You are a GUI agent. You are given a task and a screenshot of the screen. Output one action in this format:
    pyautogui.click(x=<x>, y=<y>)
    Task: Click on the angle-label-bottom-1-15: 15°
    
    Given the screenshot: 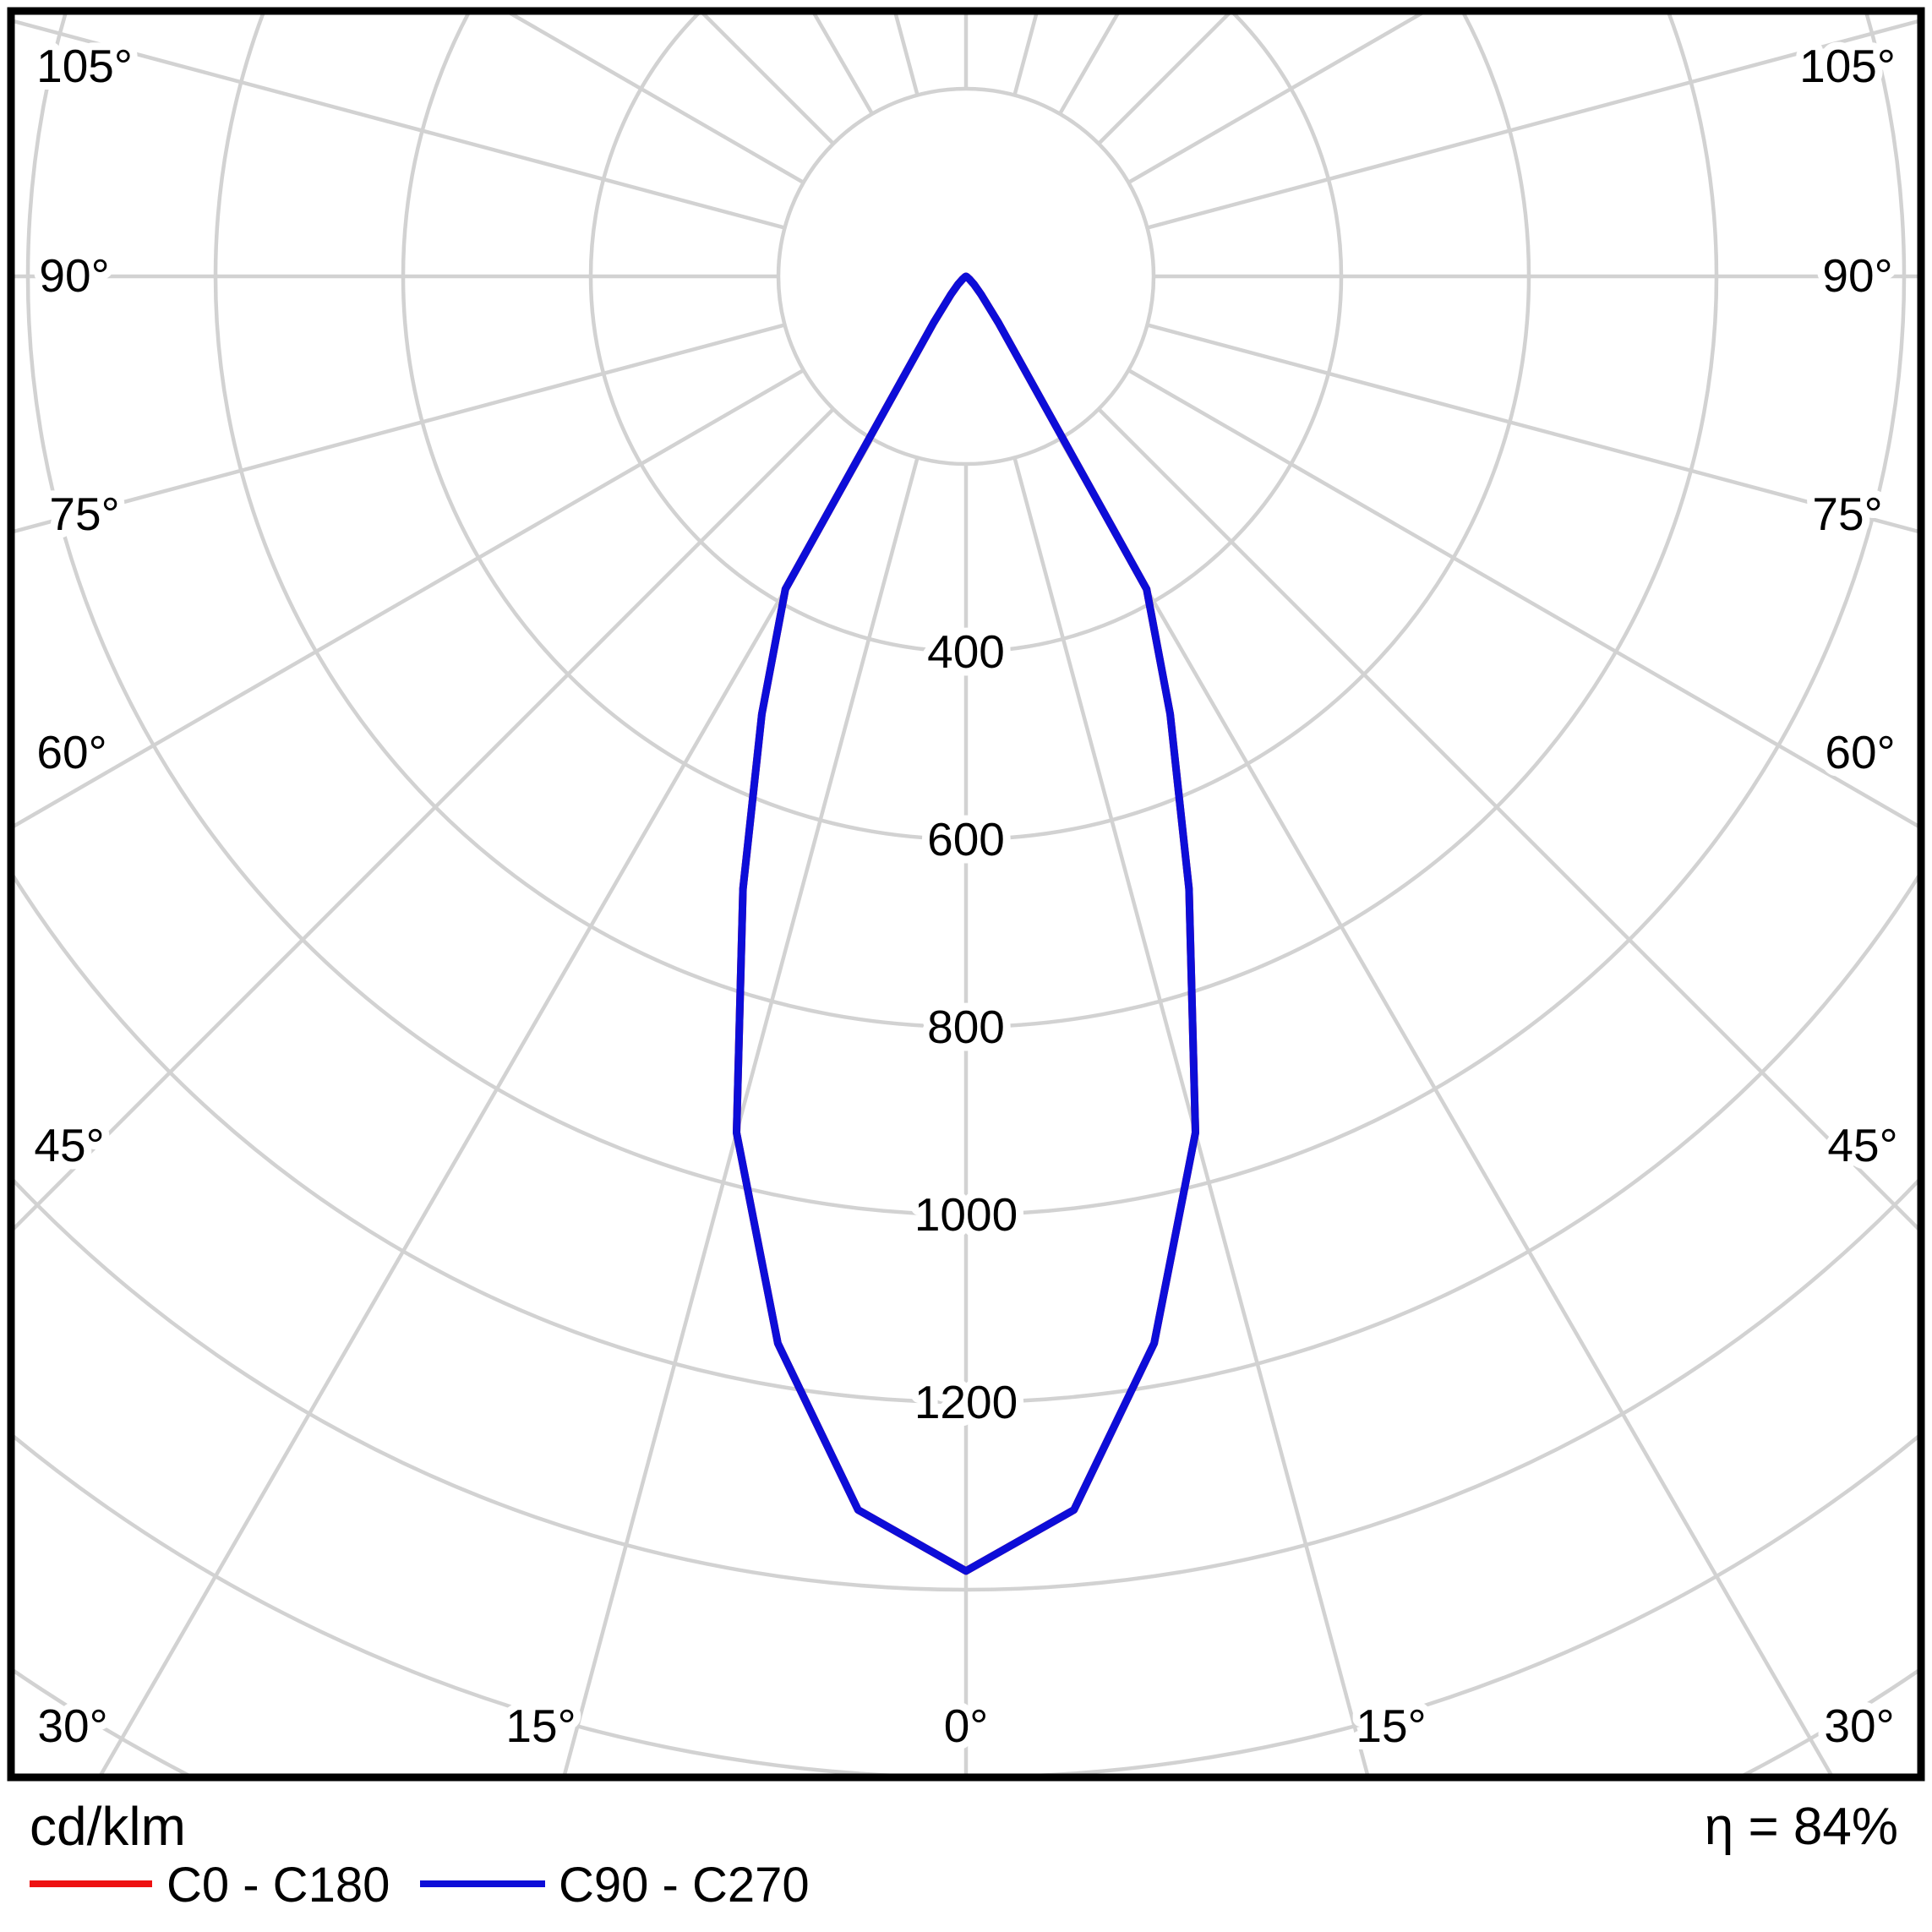 What is the action you would take?
    pyautogui.click(x=540, y=1726)
    